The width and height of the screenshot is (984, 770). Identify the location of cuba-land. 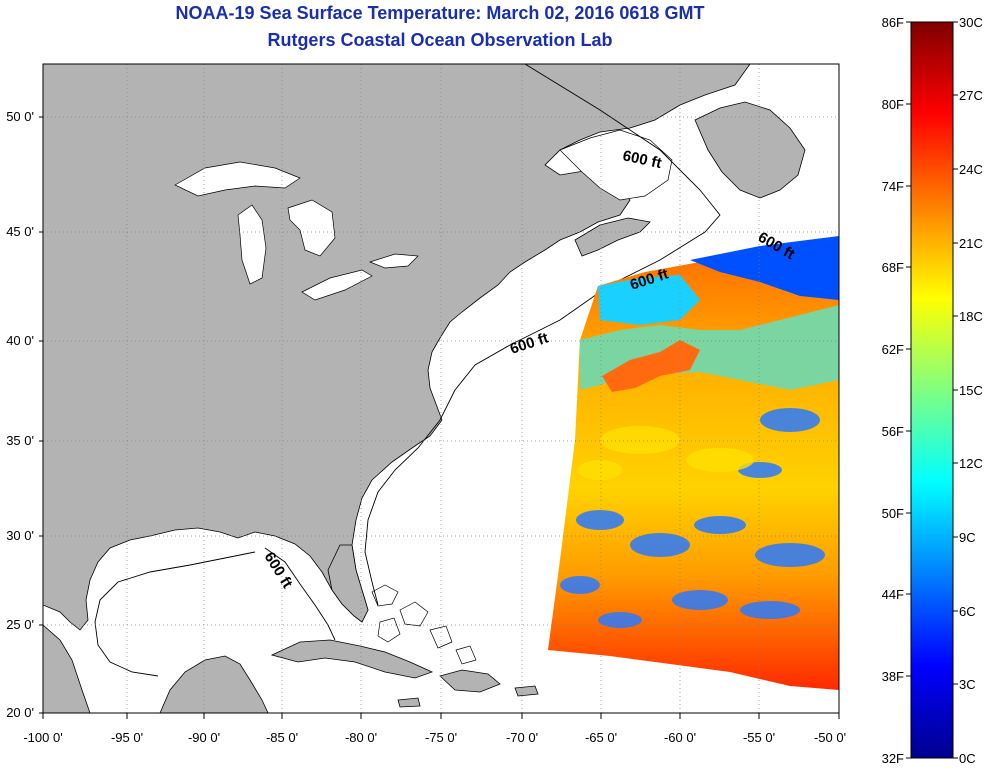
(352, 659).